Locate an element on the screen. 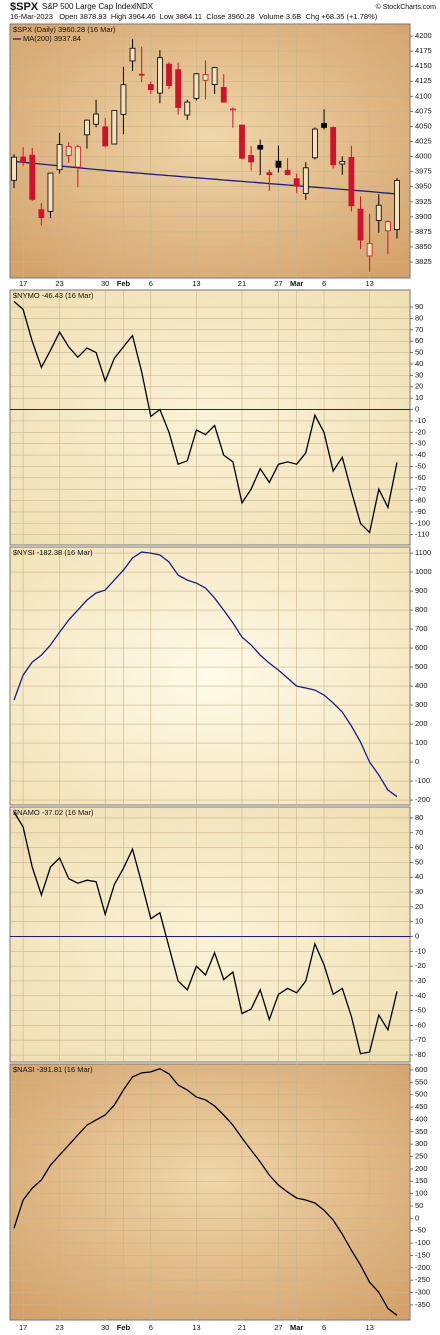 The width and height of the screenshot is (440, 1335). y-tick-label: 4125 is located at coordinates (423, 80).